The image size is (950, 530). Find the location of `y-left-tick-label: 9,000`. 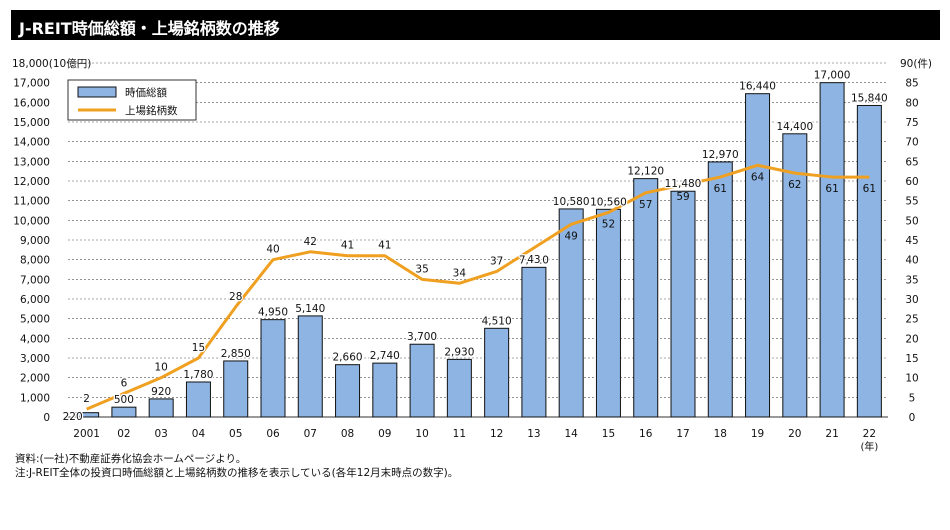

y-left-tick-label: 9,000 is located at coordinates (35, 241).